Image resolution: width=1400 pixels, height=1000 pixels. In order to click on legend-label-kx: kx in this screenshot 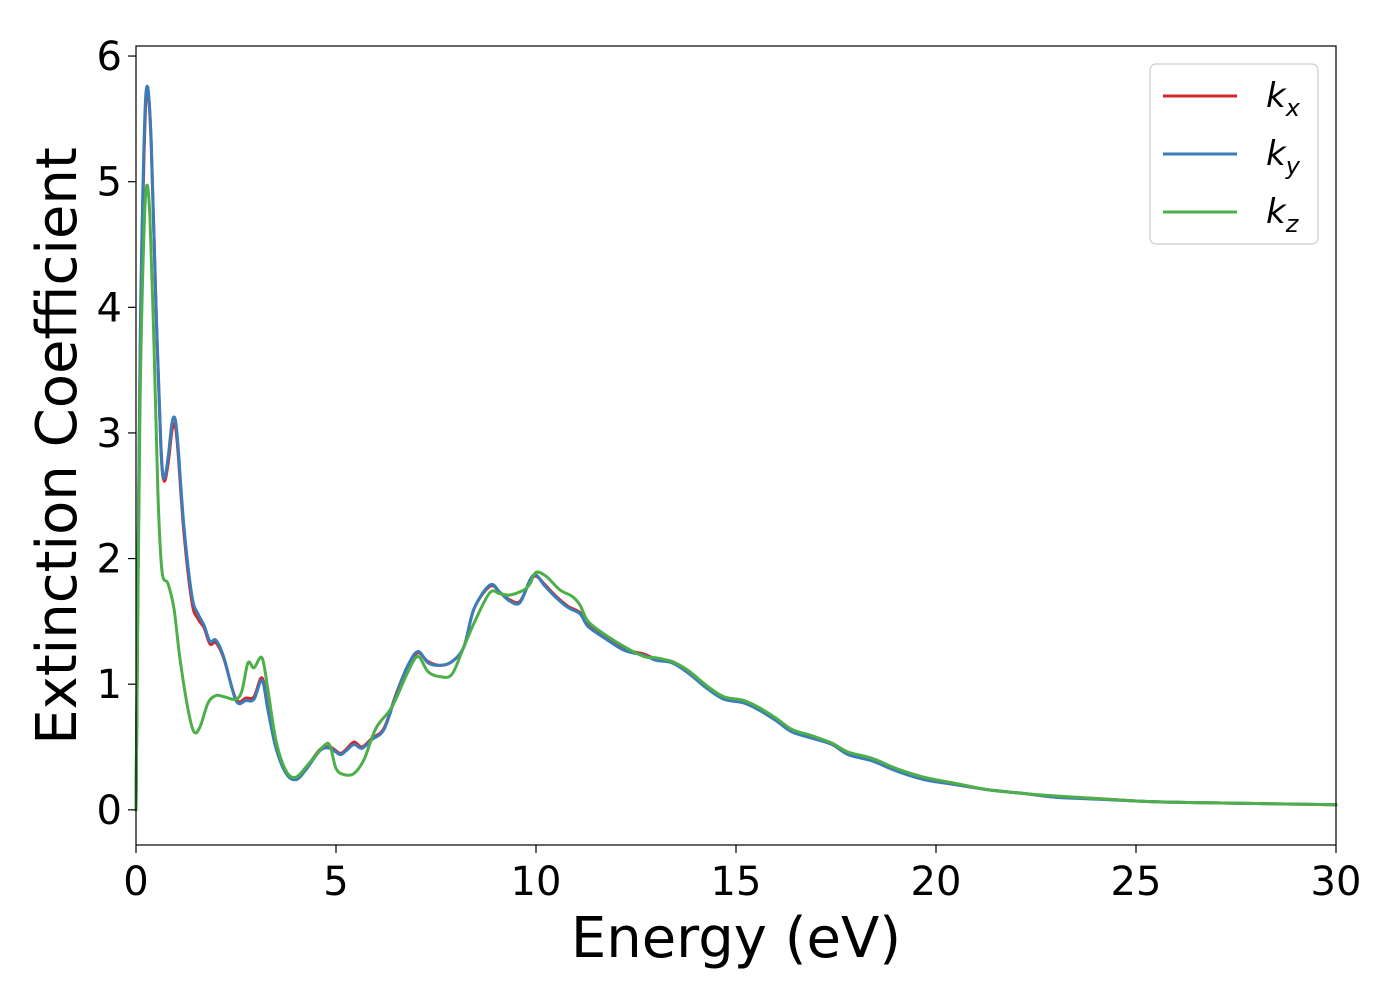, I will do `click(1283, 99)`.